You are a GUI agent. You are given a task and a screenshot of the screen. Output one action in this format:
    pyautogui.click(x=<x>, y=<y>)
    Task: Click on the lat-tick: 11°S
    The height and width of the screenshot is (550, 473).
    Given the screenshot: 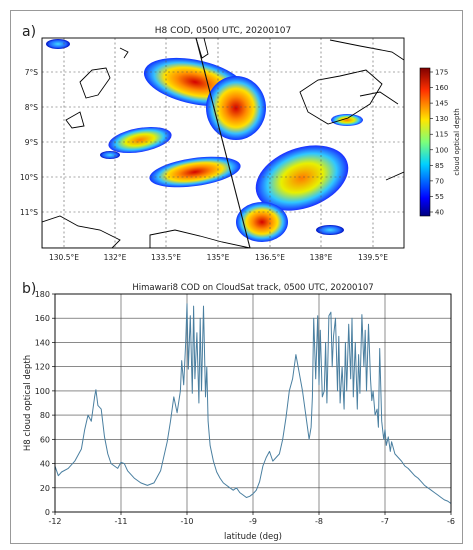 What is the action you would take?
    pyautogui.click(x=29, y=212)
    